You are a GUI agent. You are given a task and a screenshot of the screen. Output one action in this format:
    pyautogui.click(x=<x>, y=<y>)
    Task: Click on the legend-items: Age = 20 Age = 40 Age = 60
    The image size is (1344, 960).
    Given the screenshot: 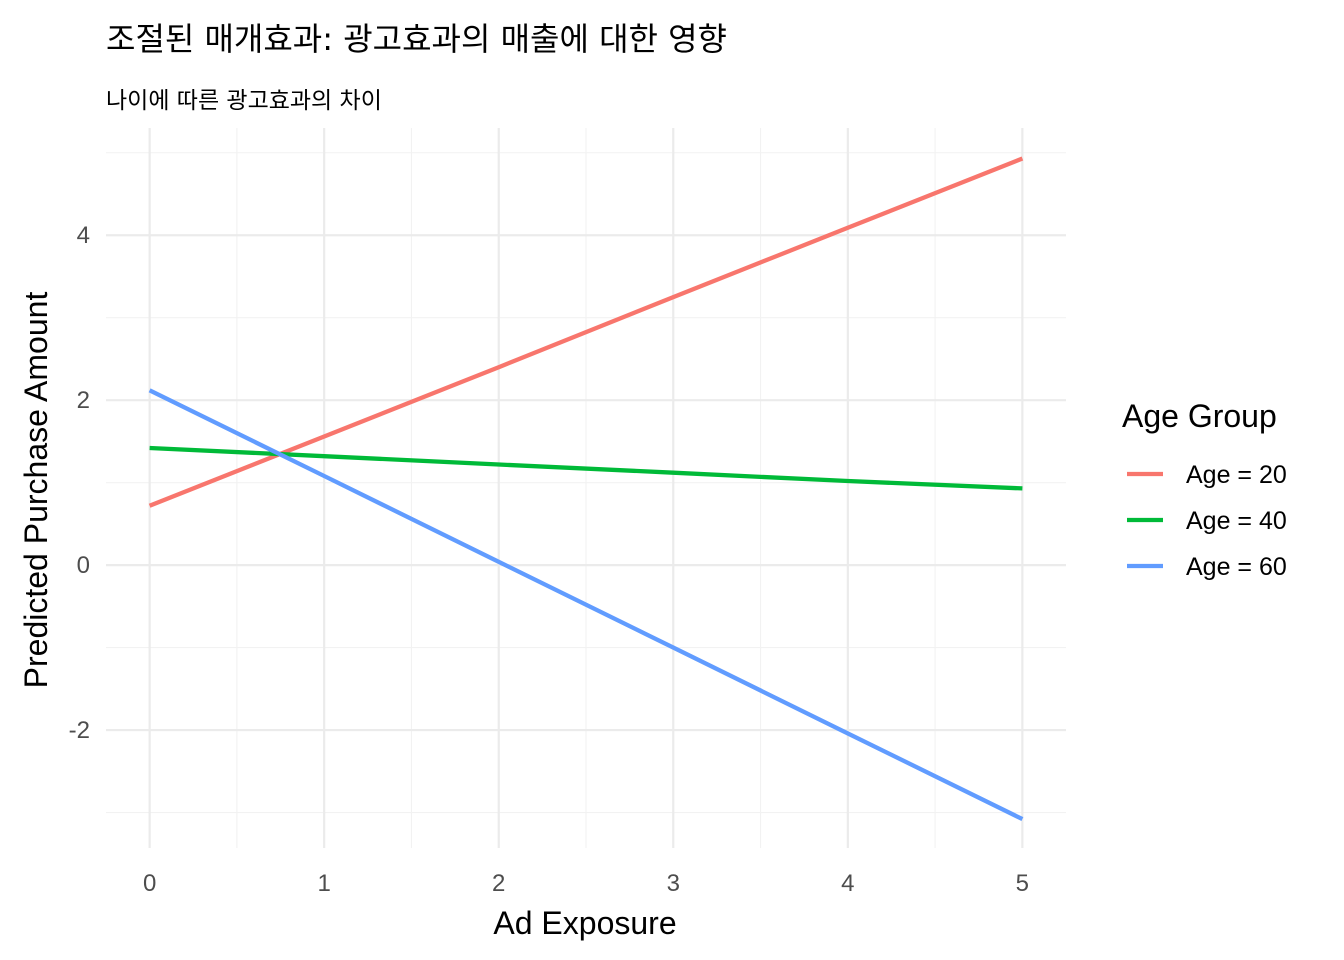 What is the action you would take?
    pyautogui.click(x=1207, y=521)
    